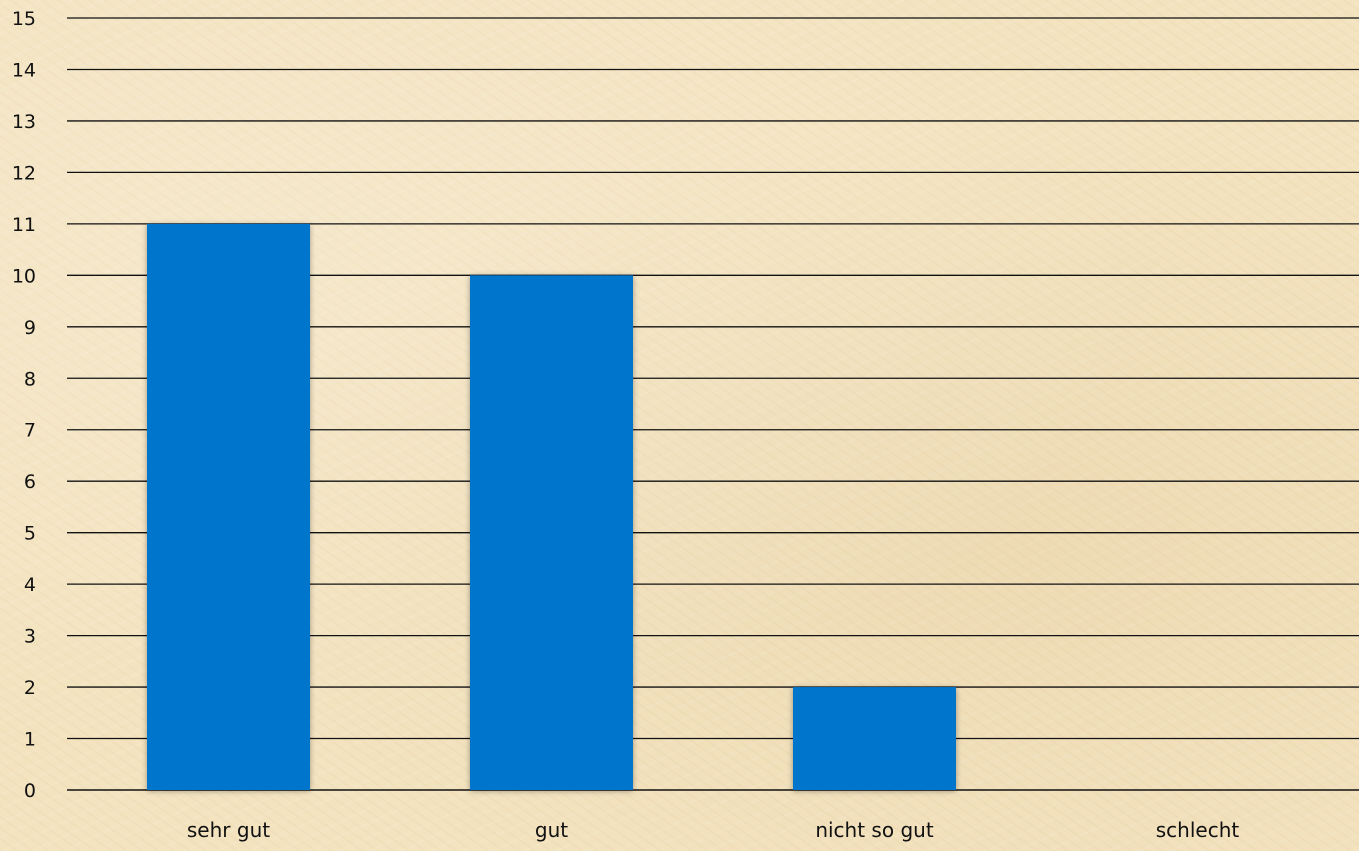 This screenshot has height=851, width=1359. I want to click on y-tick-label: 2, so click(30, 688).